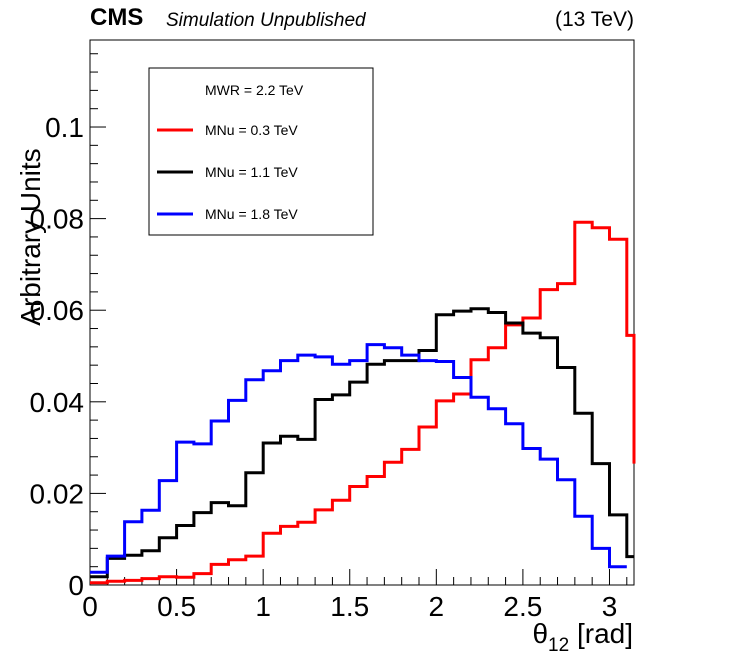 Image resolution: width=746 pixels, height=672 pixels. Describe the element at coordinates (57, 493) in the screenshot. I see `y-tick-label: 0.02` at that location.